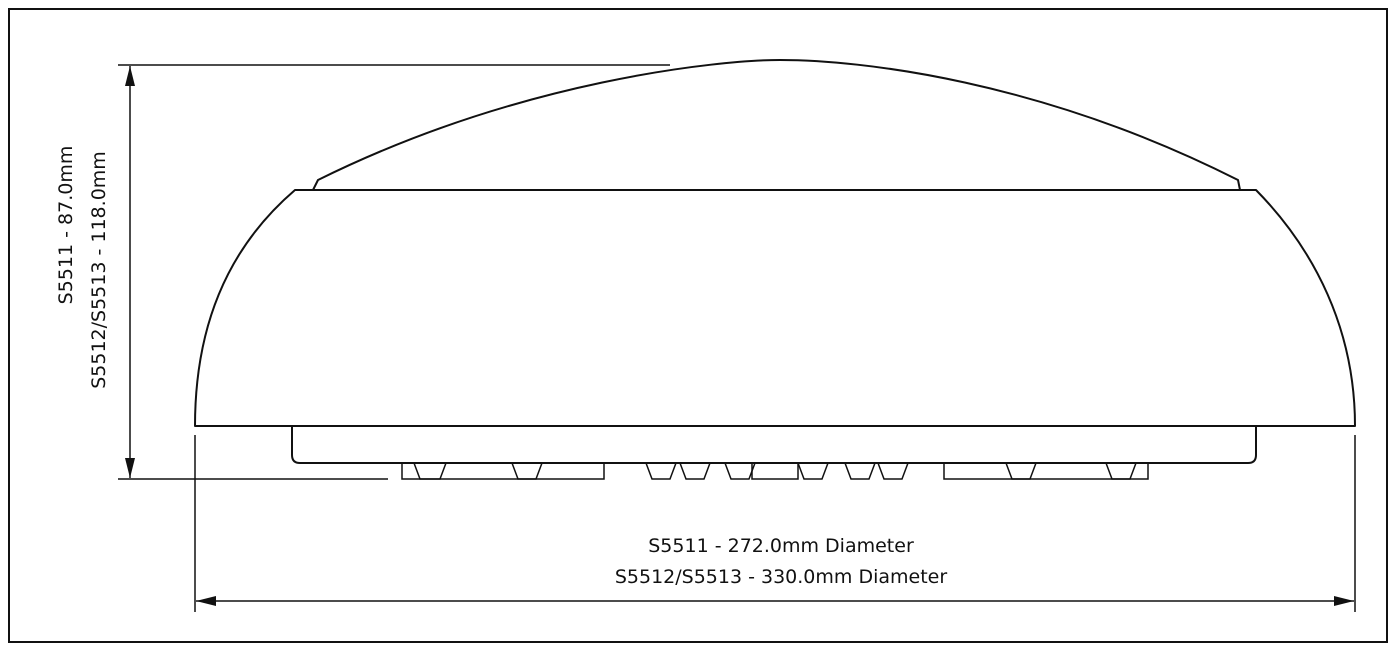 The image size is (1395, 648). Describe the element at coordinates (1046, 471) in the screenshot. I see `connector-strip-right` at that location.